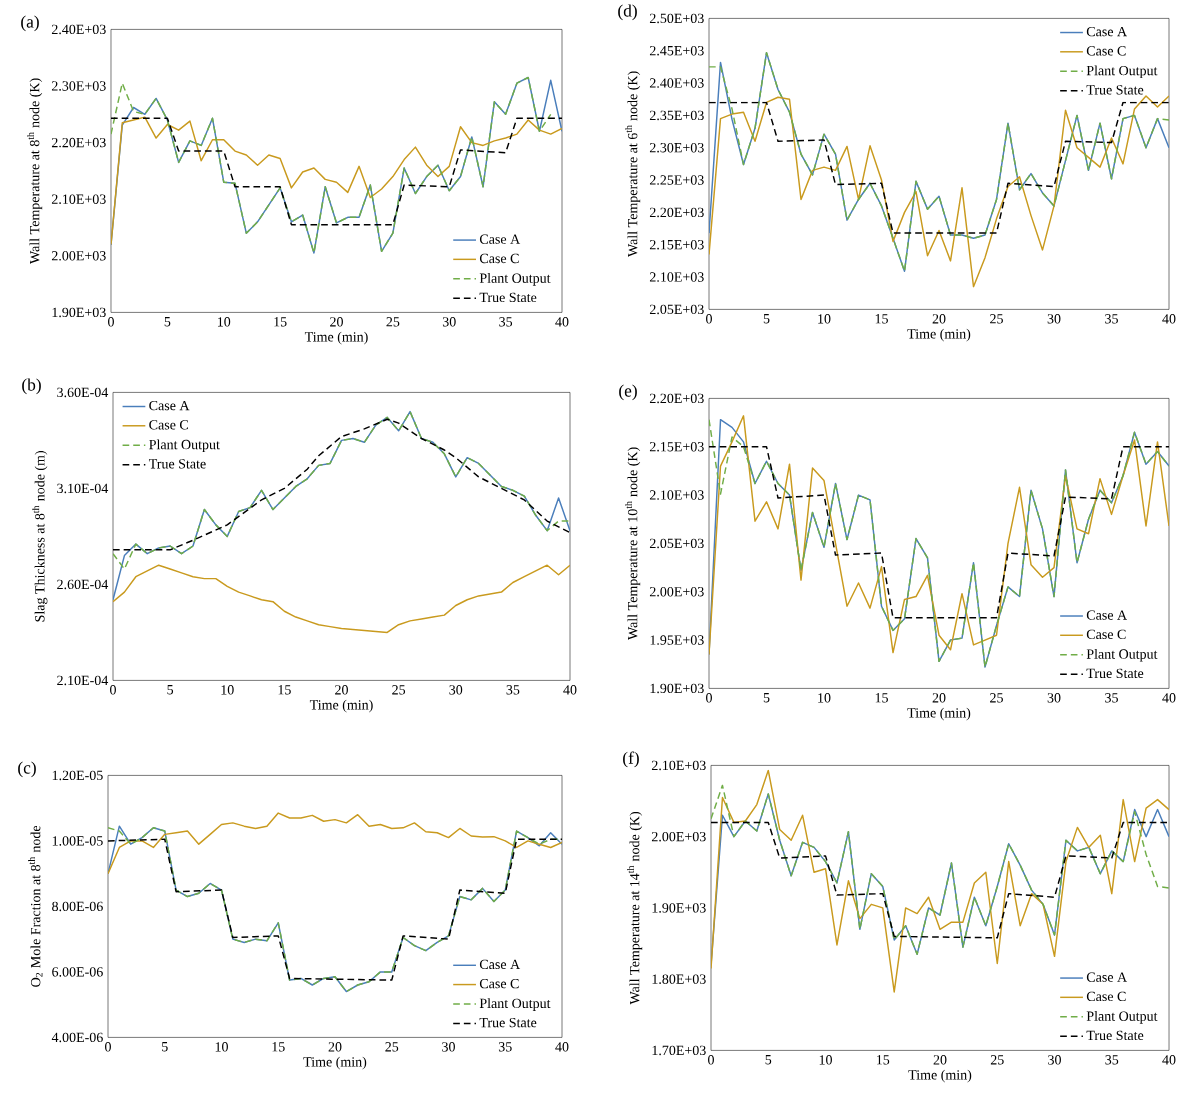 This screenshot has height=1100, width=1184. I want to click on y-tick-label: 2.45E+03, so click(676, 50).